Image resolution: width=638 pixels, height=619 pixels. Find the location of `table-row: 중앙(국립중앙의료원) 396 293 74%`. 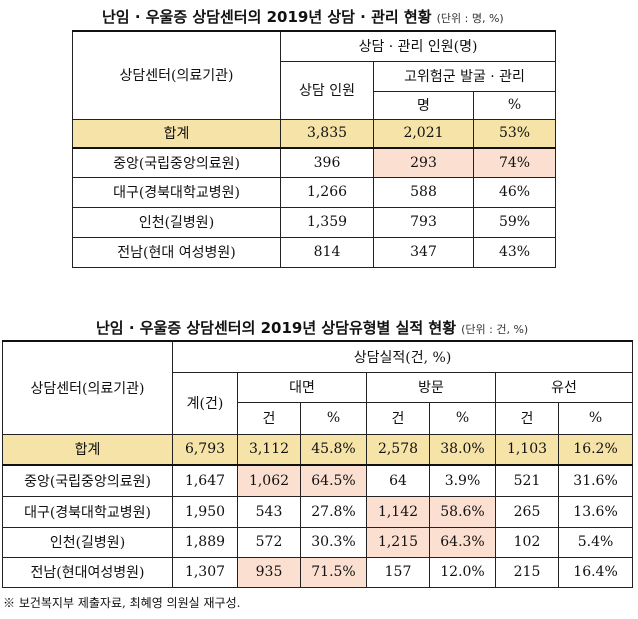

table-row: 중앙(국립중앙의료원) 396 293 74% is located at coordinates (314, 162).